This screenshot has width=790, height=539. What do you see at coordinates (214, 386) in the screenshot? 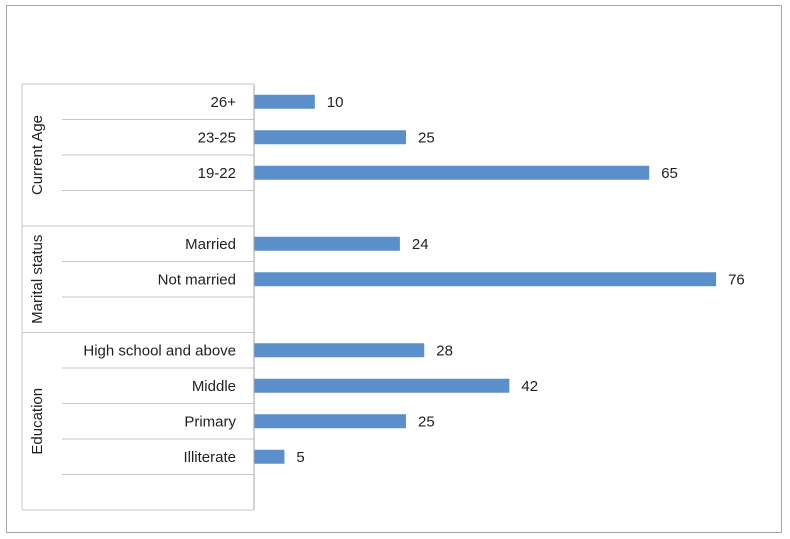
I see `category-label: Middle` at bounding box center [214, 386].